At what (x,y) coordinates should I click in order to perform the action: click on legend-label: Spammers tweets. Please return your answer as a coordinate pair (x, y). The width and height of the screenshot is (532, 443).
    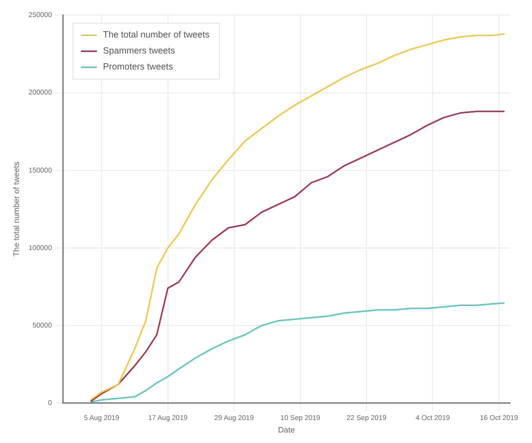
    Looking at the image, I should click on (139, 51).